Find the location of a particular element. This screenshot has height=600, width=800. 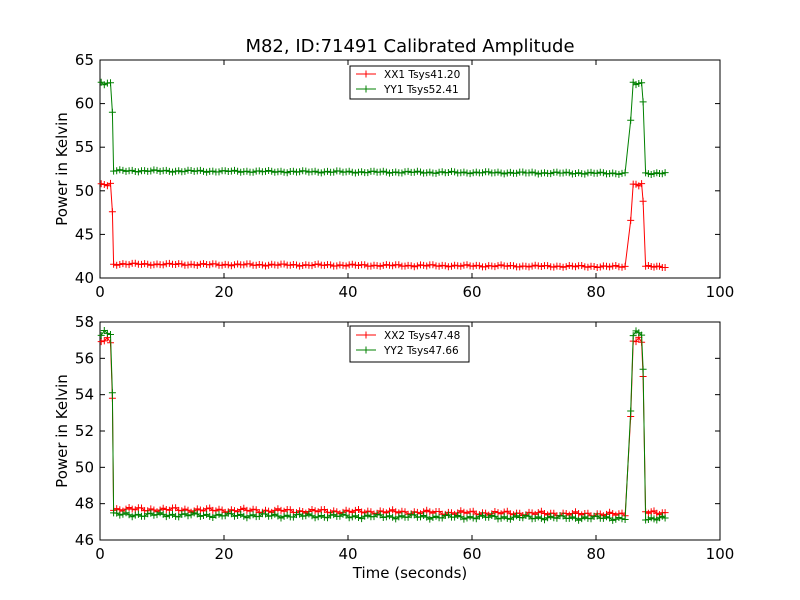

x-tick-label: 0 is located at coordinates (100, 554).